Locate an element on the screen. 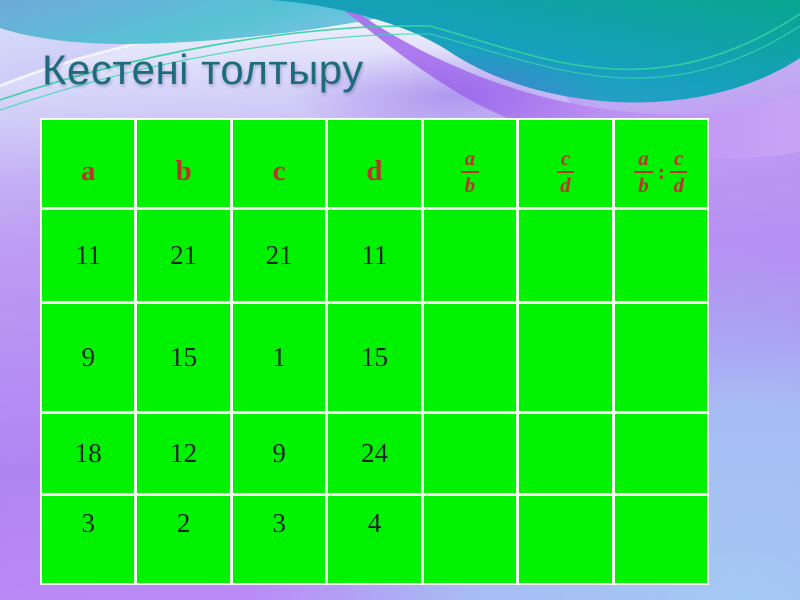  table-cell-r1-c: 21 is located at coordinates (279, 255).